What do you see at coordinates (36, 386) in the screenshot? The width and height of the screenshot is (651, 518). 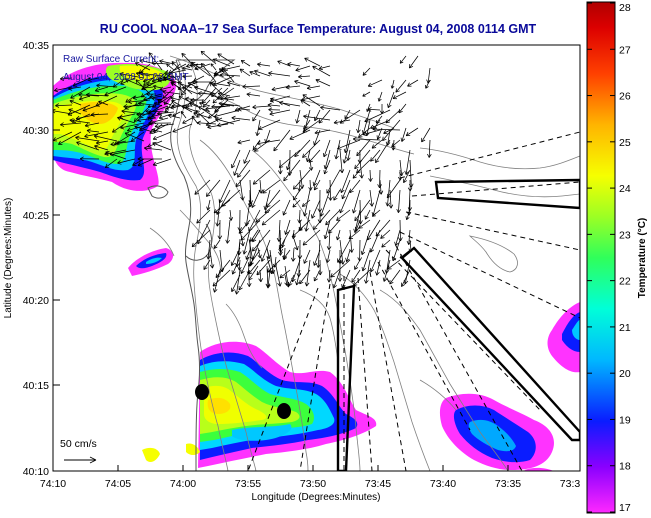 I see `y-tick-label: 40:15` at bounding box center [36, 386].